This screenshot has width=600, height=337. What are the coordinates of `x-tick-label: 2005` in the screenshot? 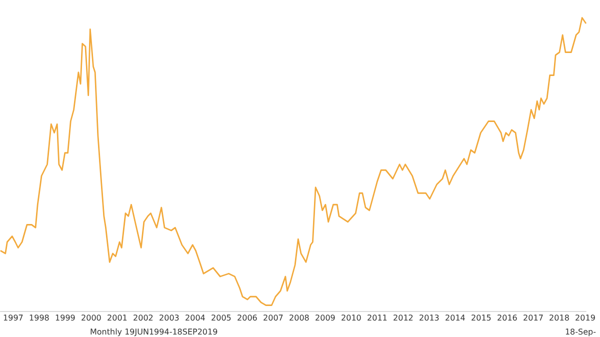 It's located at (221, 318).